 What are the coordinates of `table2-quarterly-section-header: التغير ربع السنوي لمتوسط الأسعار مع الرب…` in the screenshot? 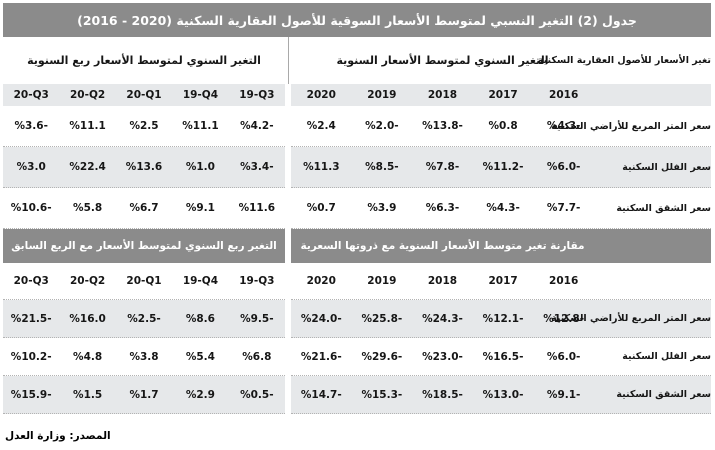 It's located at (144, 246).